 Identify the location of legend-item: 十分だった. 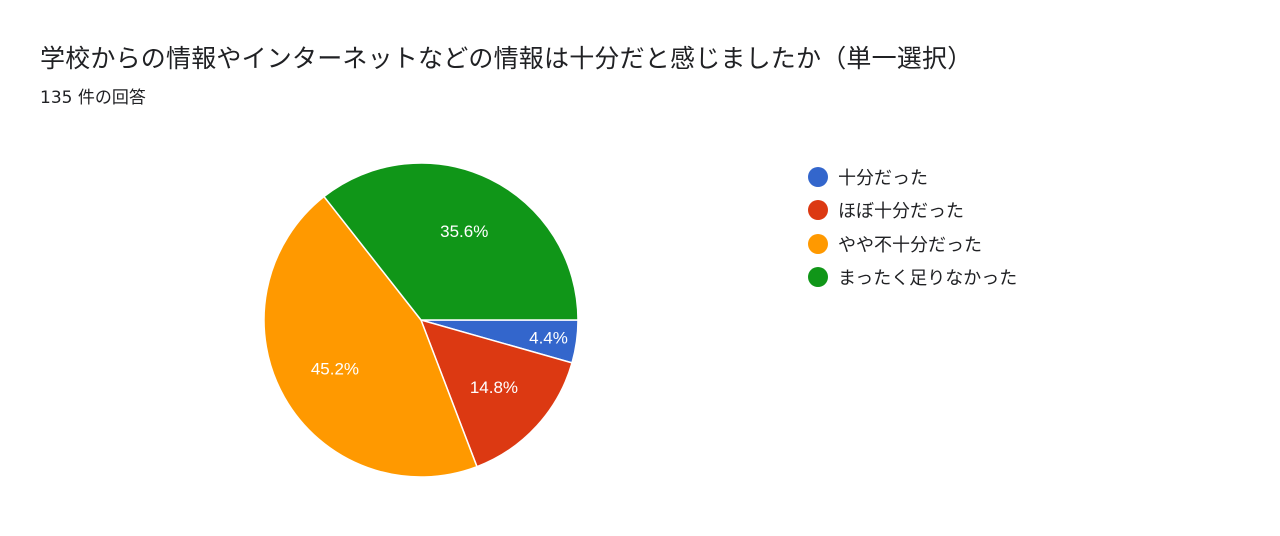
(912, 177).